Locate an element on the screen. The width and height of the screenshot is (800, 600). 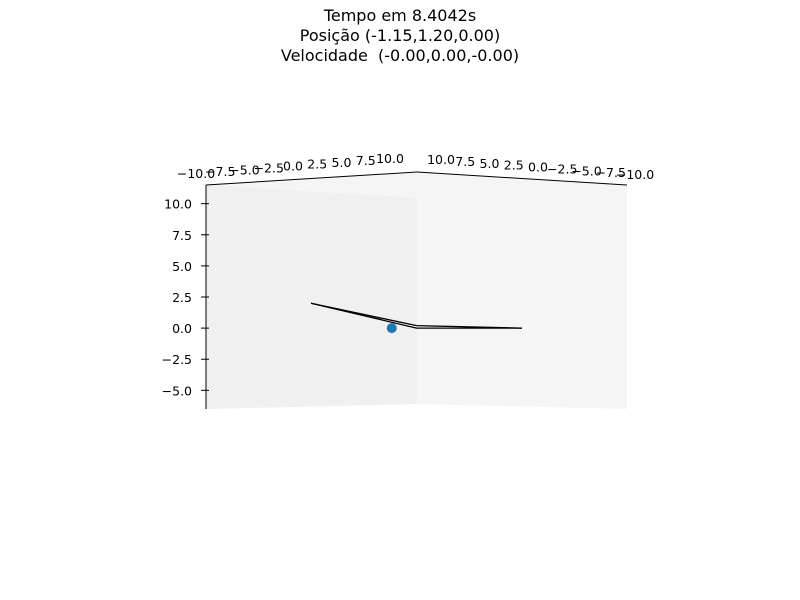
title-time: Tempo em 8.4042s is located at coordinates (400, 15).